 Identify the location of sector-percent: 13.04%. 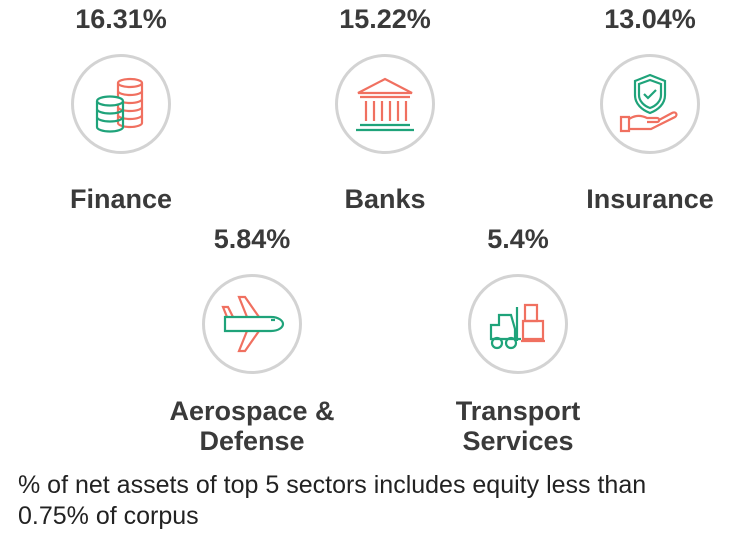
(650, 19).